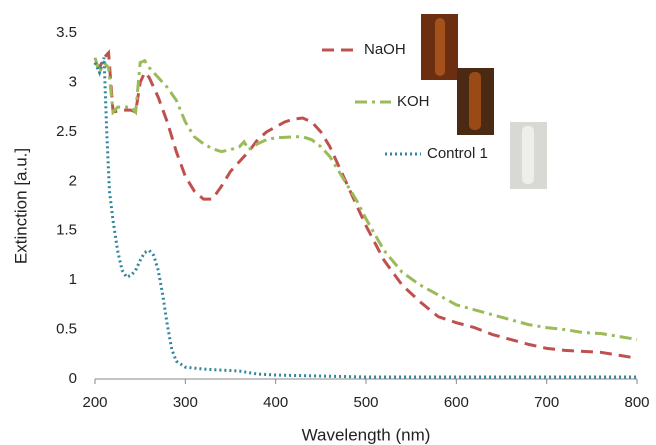  What do you see at coordinates (385, 49) in the screenshot?
I see `legend-label: NaOH` at bounding box center [385, 49].